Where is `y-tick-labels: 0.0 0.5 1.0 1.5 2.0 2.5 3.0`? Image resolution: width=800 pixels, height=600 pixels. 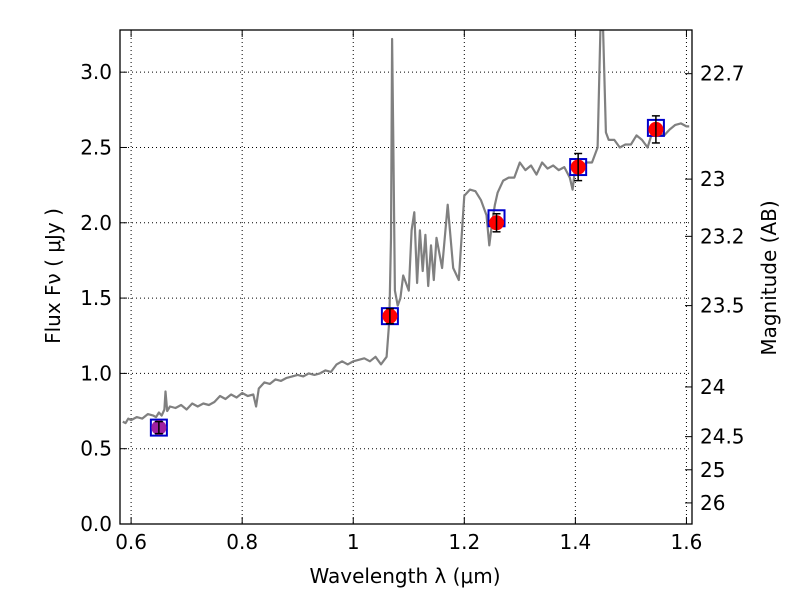
y-tick-labels: 0.0 0.5 1.0 1.5 2.0 2.5 3.0 is located at coordinates (96, 298).